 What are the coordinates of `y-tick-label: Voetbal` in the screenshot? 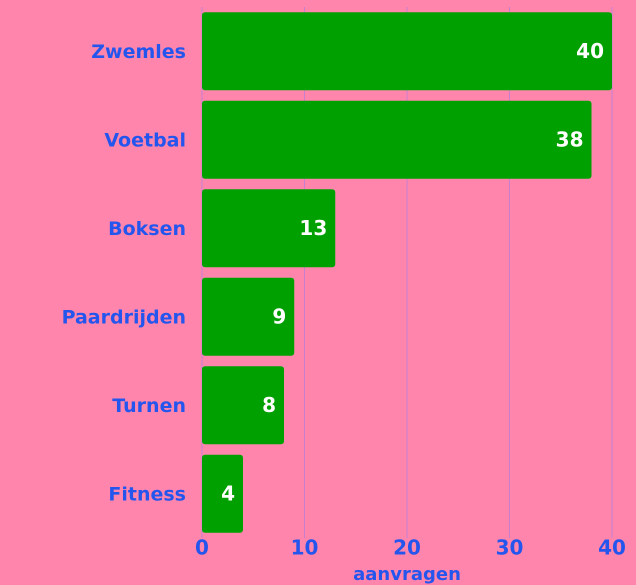 It's located at (145, 140).